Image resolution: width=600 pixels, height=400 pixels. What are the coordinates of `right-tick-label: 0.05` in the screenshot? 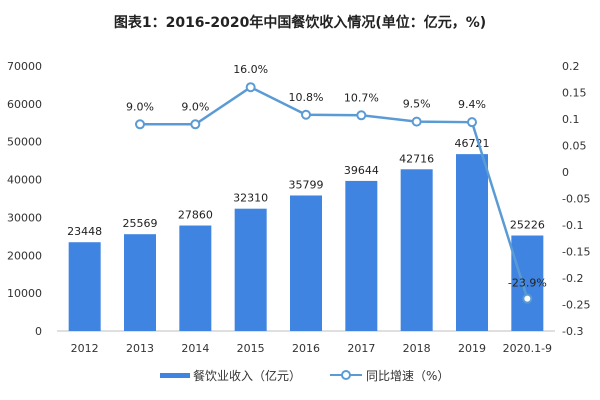 It's located at (574, 146).